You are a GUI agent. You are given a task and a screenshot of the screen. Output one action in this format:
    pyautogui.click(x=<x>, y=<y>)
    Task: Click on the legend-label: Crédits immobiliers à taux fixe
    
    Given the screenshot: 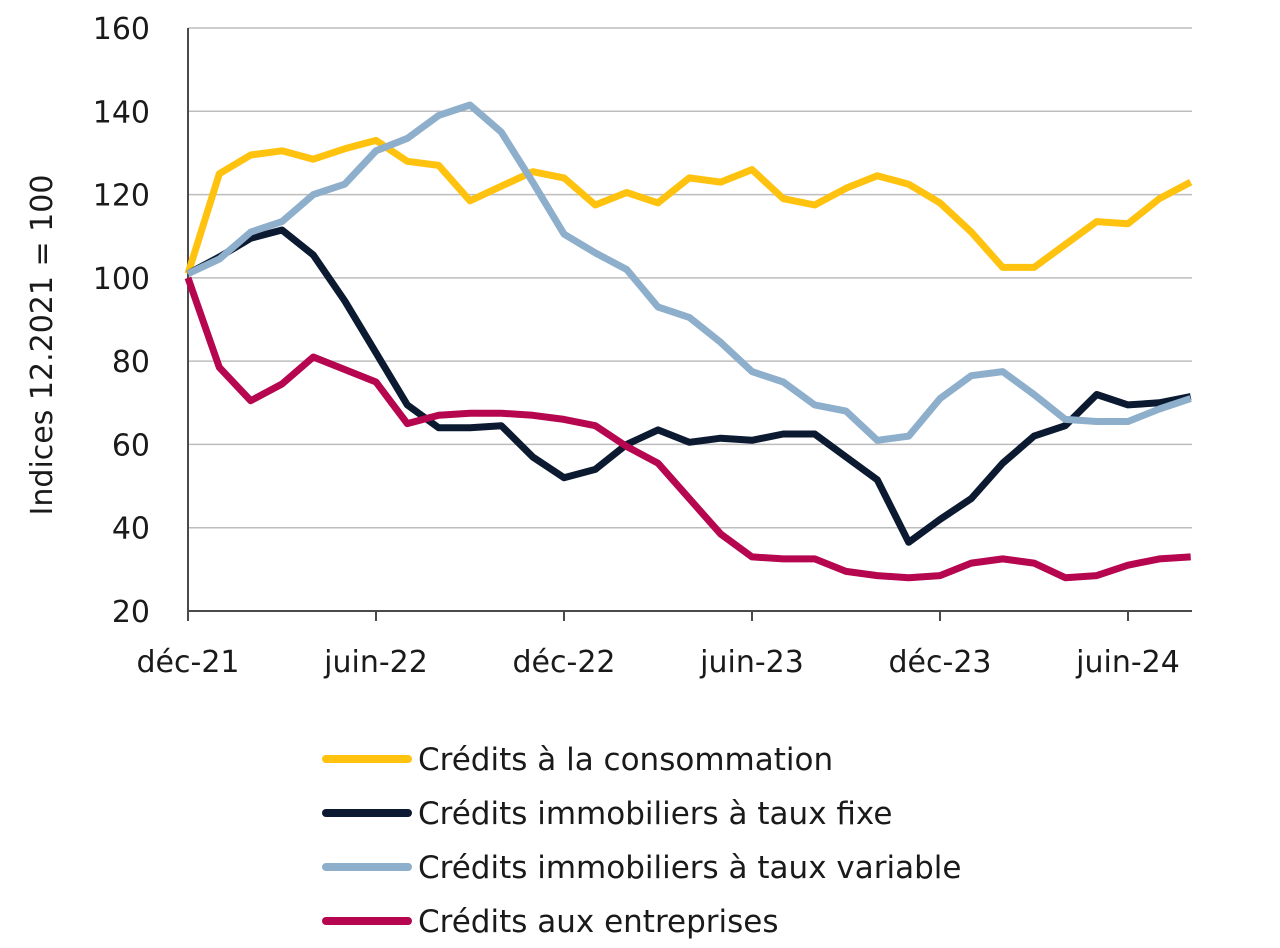 What is the action you would take?
    pyautogui.click(x=655, y=814)
    